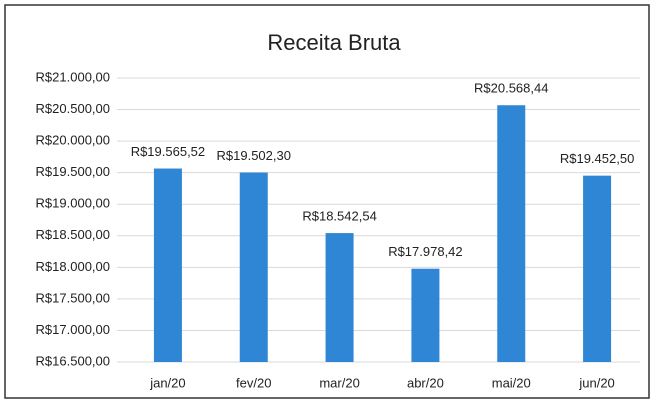  Describe the element at coordinates (73, 297) in the screenshot. I see `y-tick-label: R$17.500,00` at that location.